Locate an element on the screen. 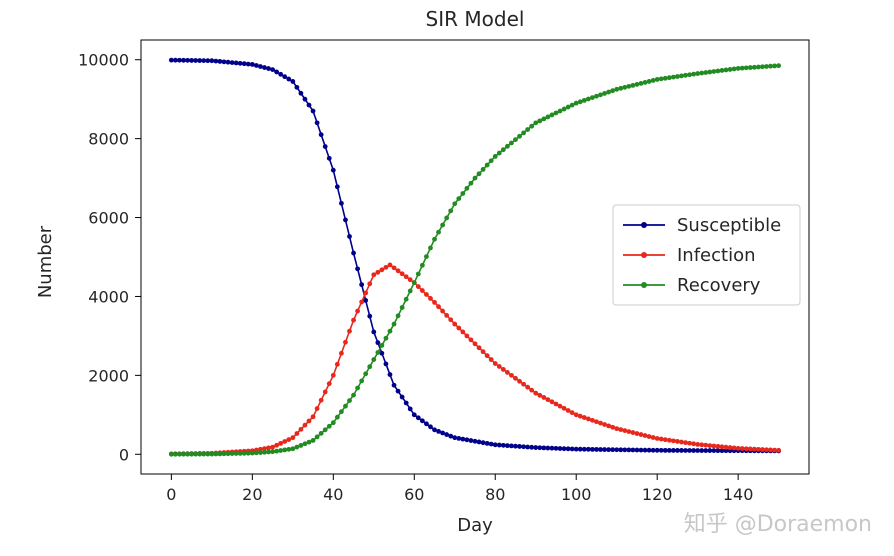 The image size is (894, 556). x-tick-label: 80 is located at coordinates (495, 494).